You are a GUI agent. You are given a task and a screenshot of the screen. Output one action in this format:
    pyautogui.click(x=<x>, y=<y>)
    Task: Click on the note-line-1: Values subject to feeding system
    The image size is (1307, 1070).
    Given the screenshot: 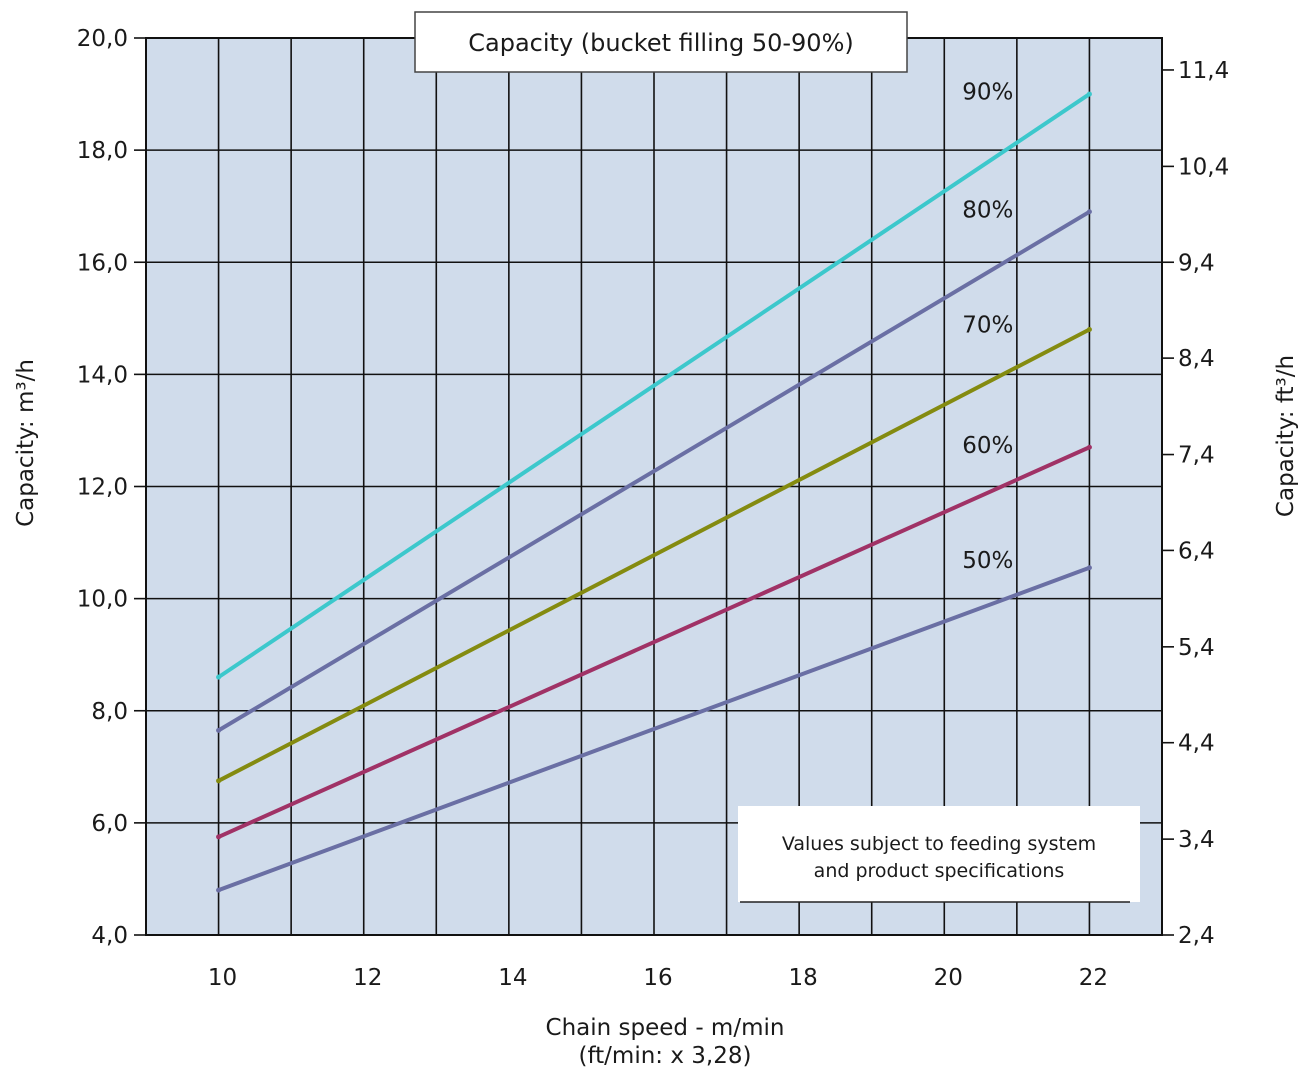 What is the action you would take?
    pyautogui.click(x=939, y=844)
    